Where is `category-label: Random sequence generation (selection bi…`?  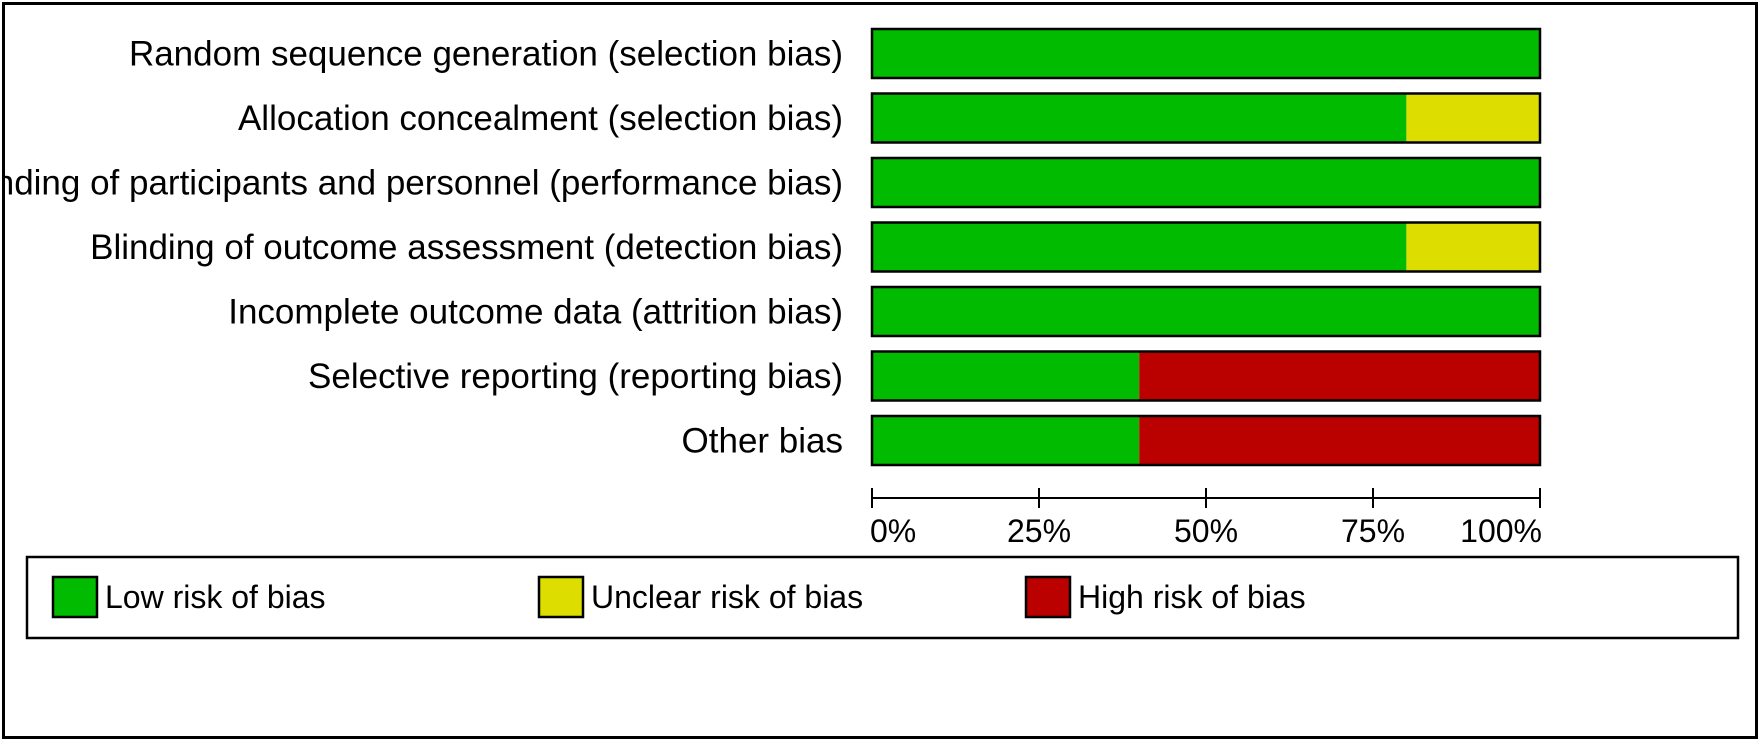 category-label: Random sequence generation (selection bi… is located at coordinates (486, 54).